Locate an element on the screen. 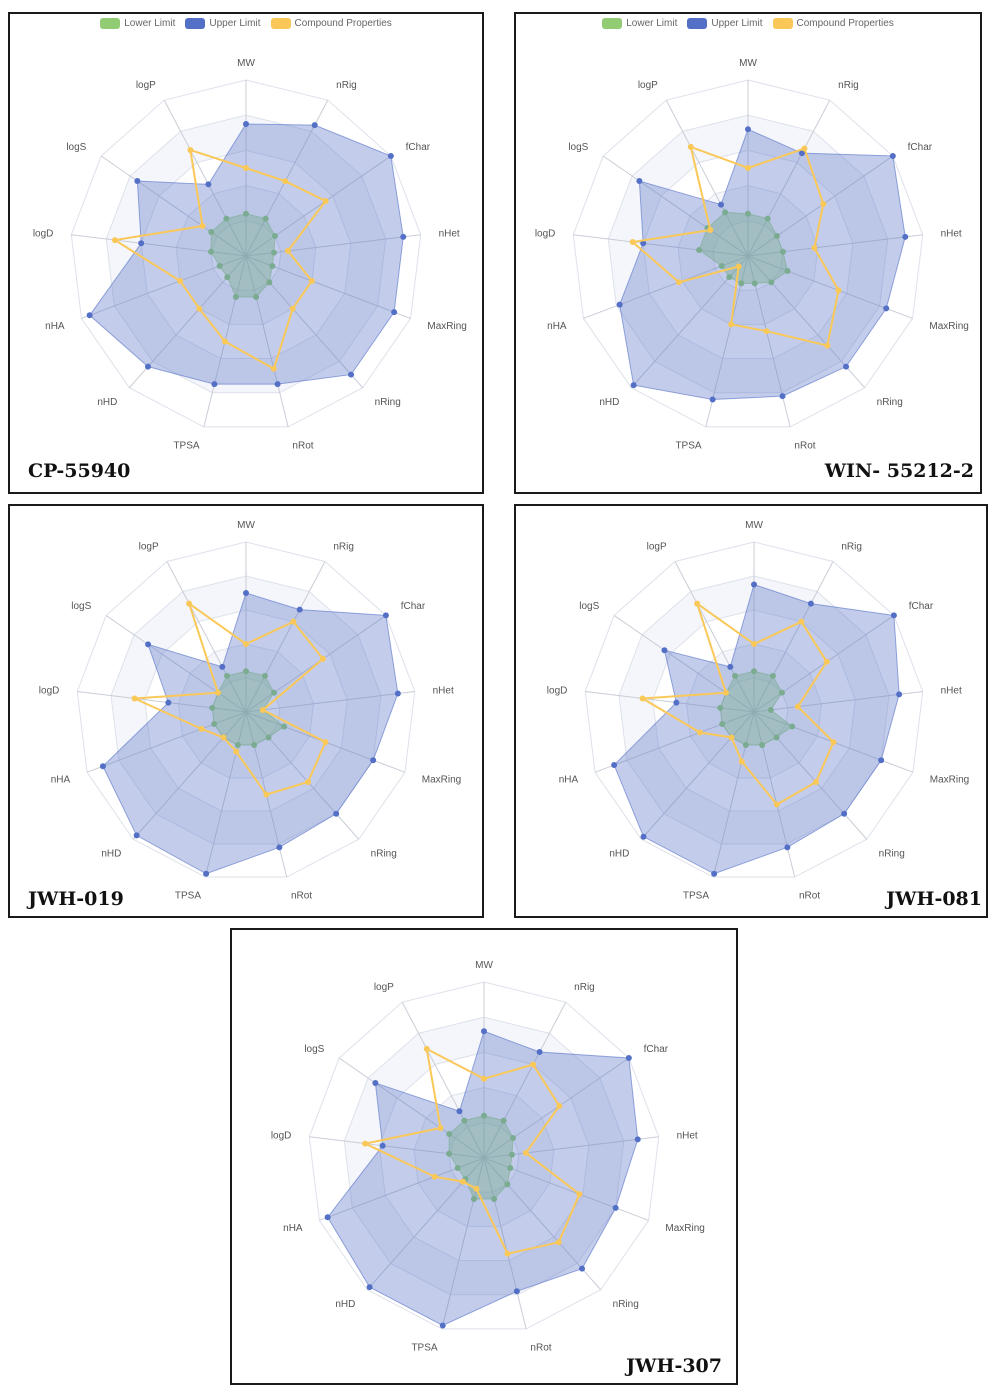  legend-label: Lower Limit is located at coordinates (652, 23).